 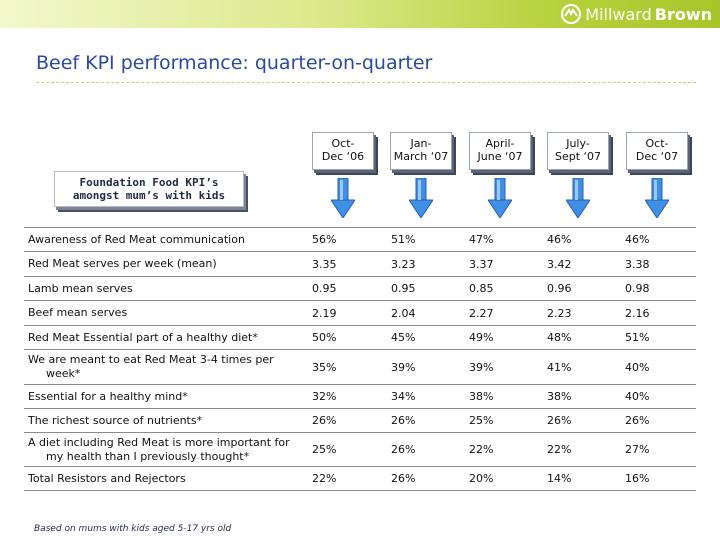 I want to click on brand-logo: Millward Brown, so click(x=636, y=14).